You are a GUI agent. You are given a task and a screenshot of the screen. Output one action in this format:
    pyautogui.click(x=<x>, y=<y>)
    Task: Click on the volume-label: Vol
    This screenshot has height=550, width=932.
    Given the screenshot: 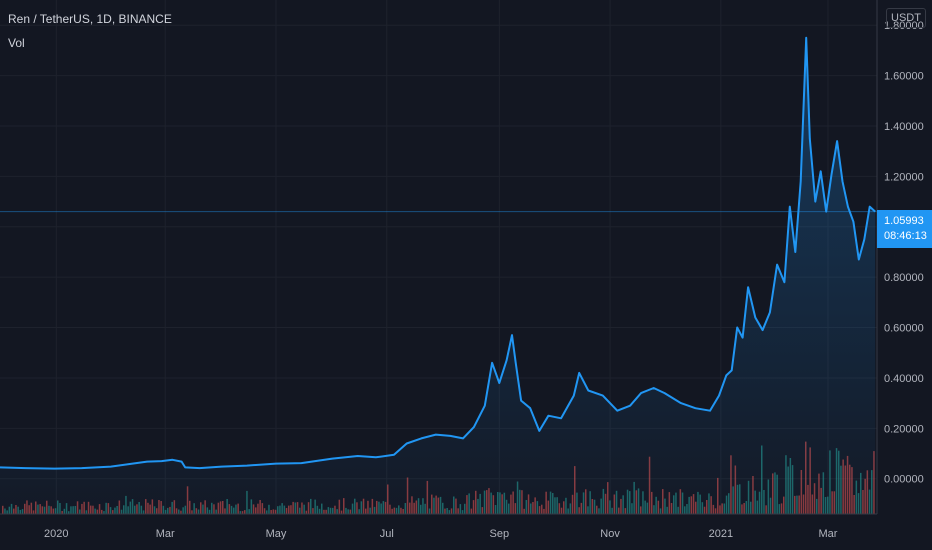 What is the action you would take?
    pyautogui.click(x=16, y=43)
    